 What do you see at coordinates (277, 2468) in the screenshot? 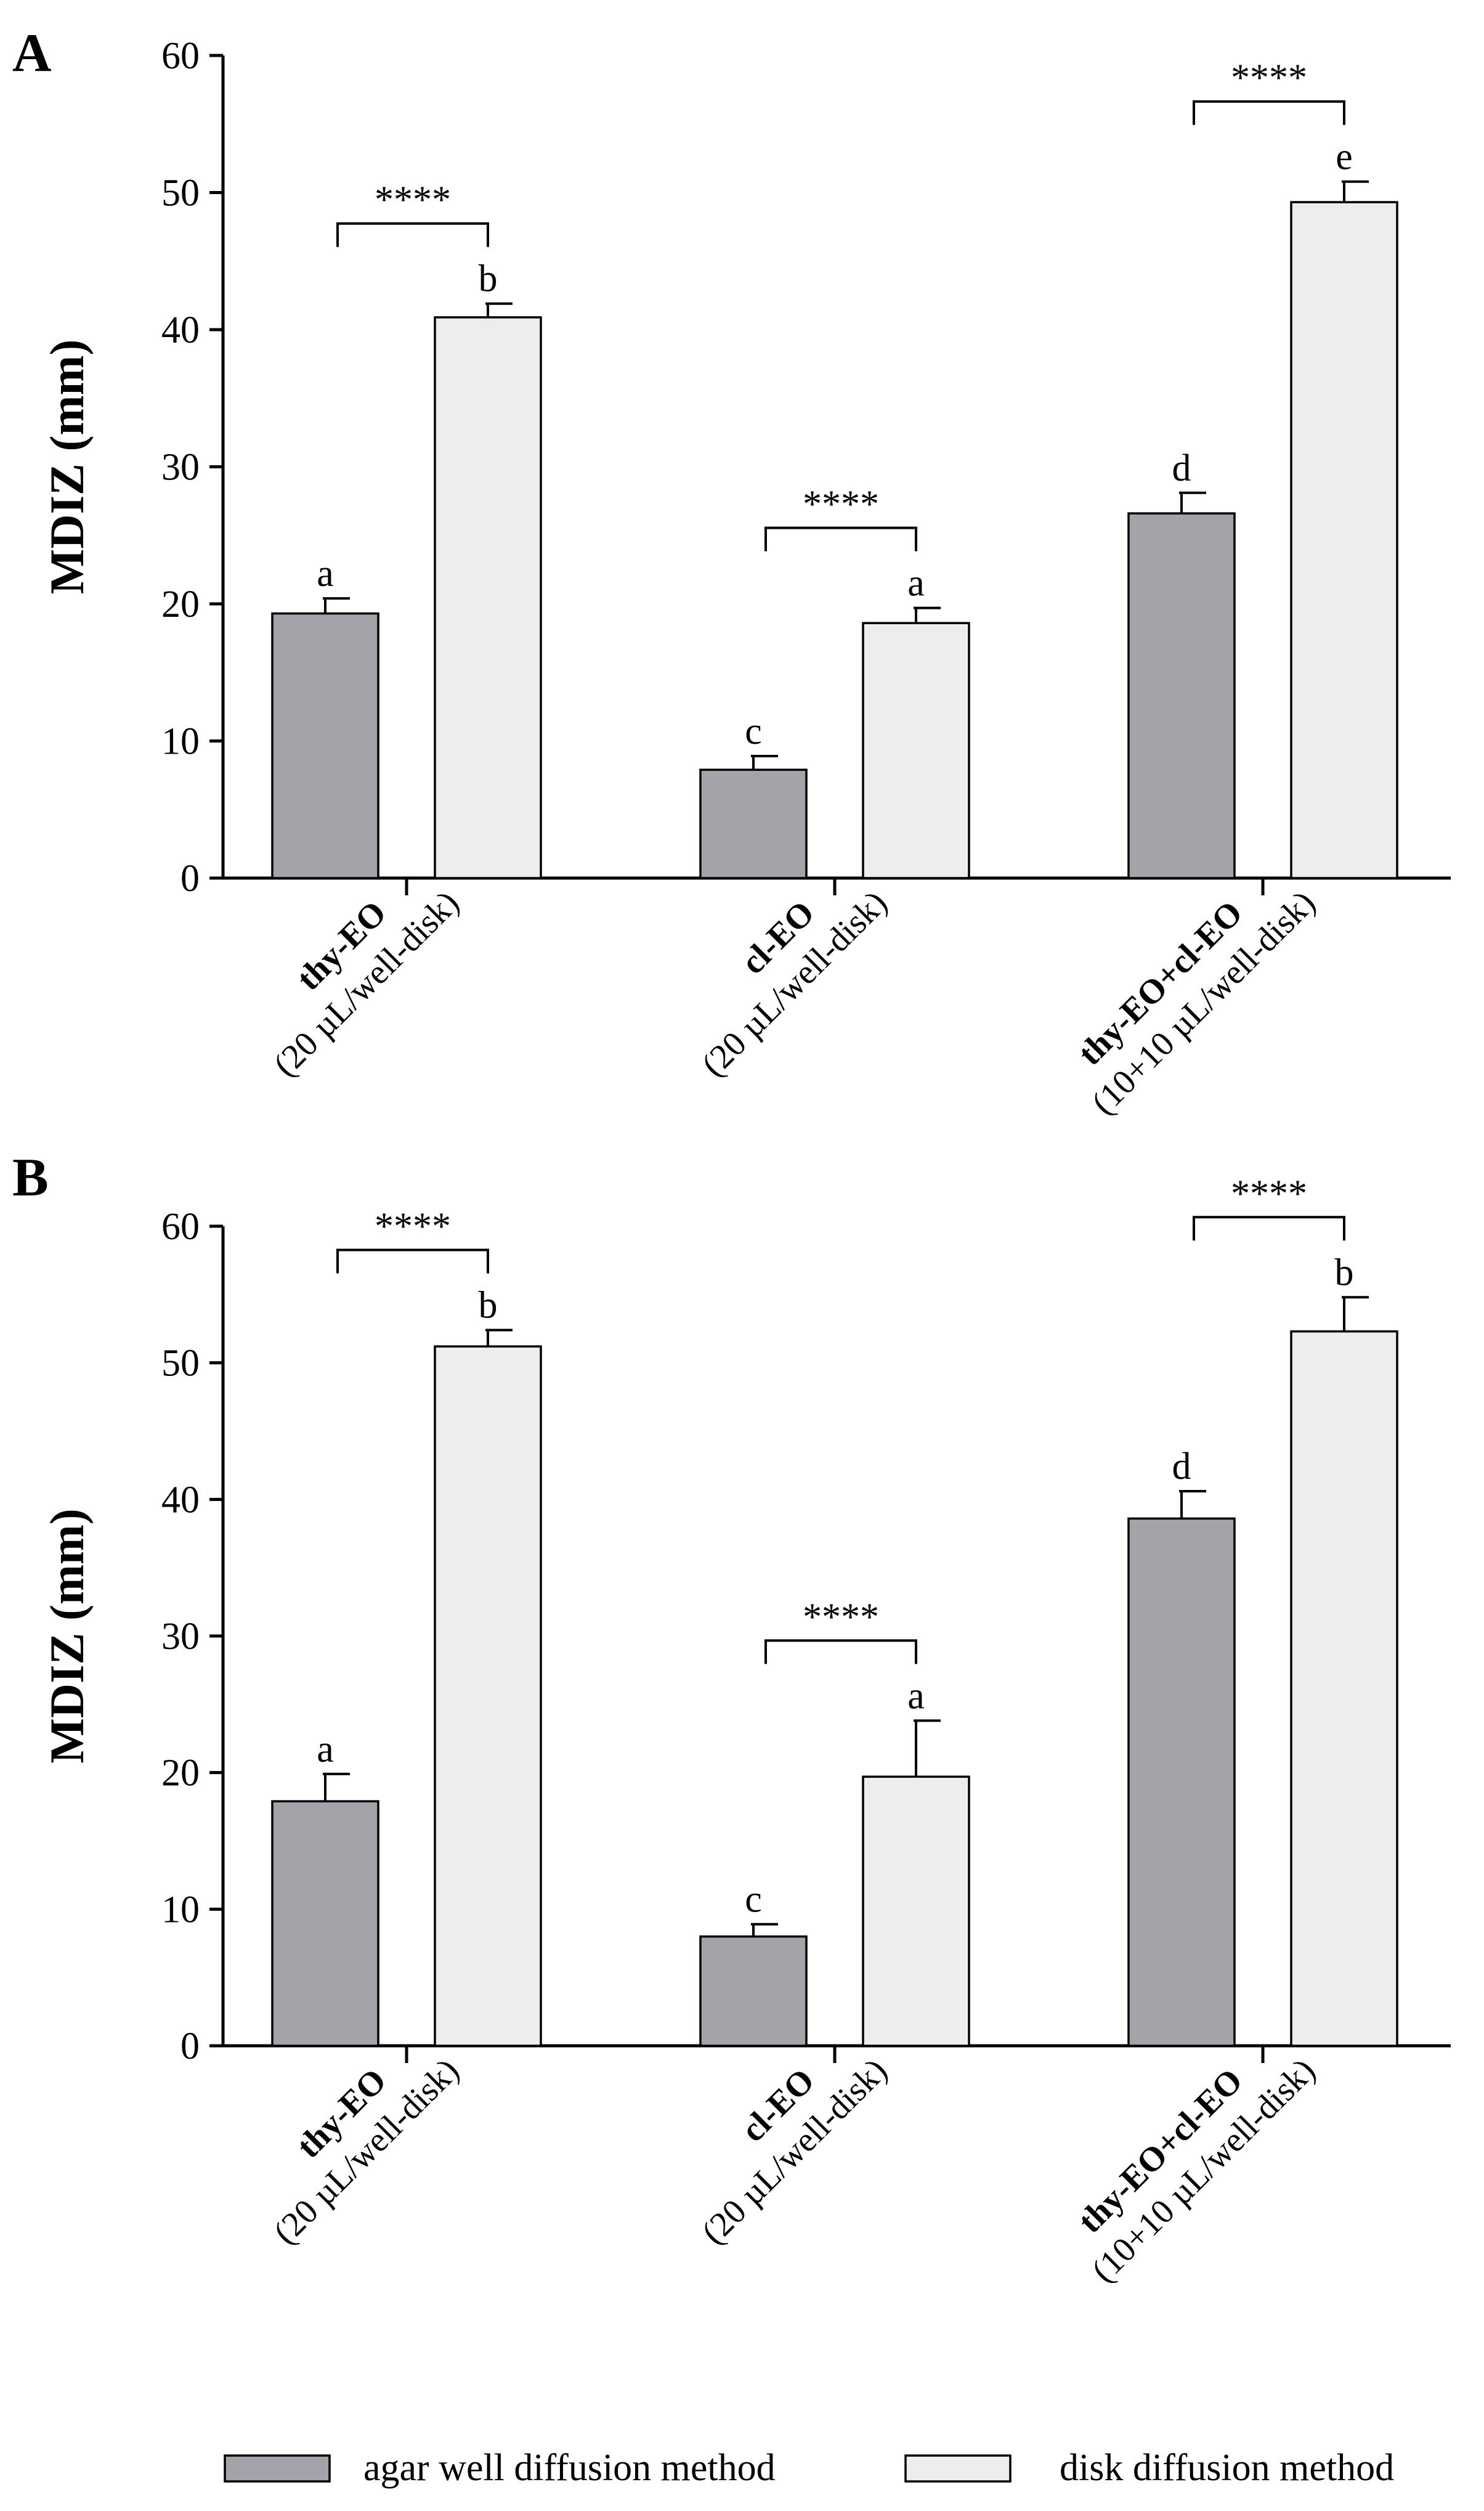
I see `legend-swatch-agar` at bounding box center [277, 2468].